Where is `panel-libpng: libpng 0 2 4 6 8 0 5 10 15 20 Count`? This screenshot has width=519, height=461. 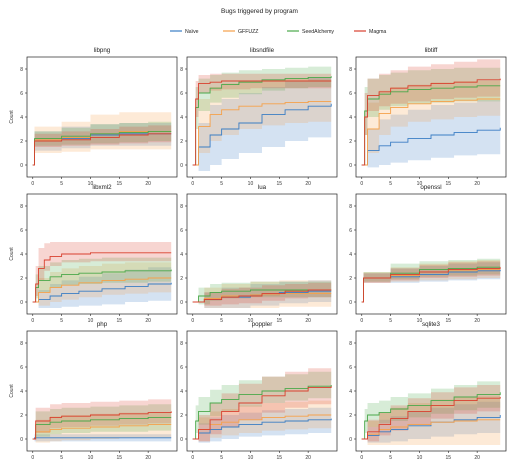
panel-libpng: libpng 0 2 4 6 8 0 5 10 15 20 Count is located at coordinates (93, 117).